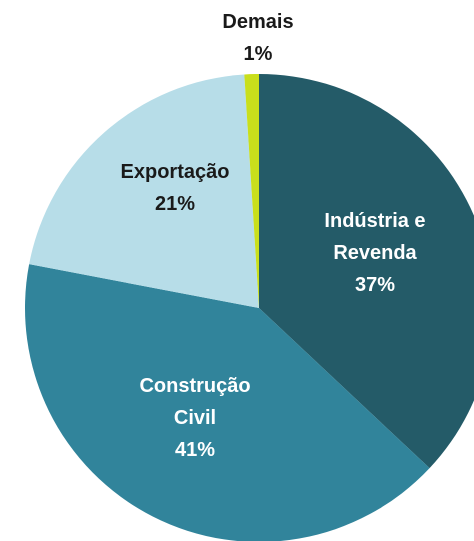  Describe the element at coordinates (258, 22) in the screenshot. I see `category-label: Demais` at that location.